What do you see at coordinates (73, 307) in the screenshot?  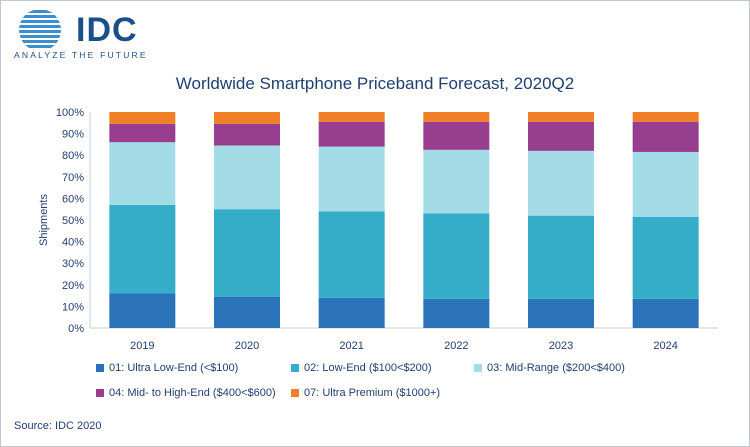 I see `y-tick-label: 10%` at bounding box center [73, 307].